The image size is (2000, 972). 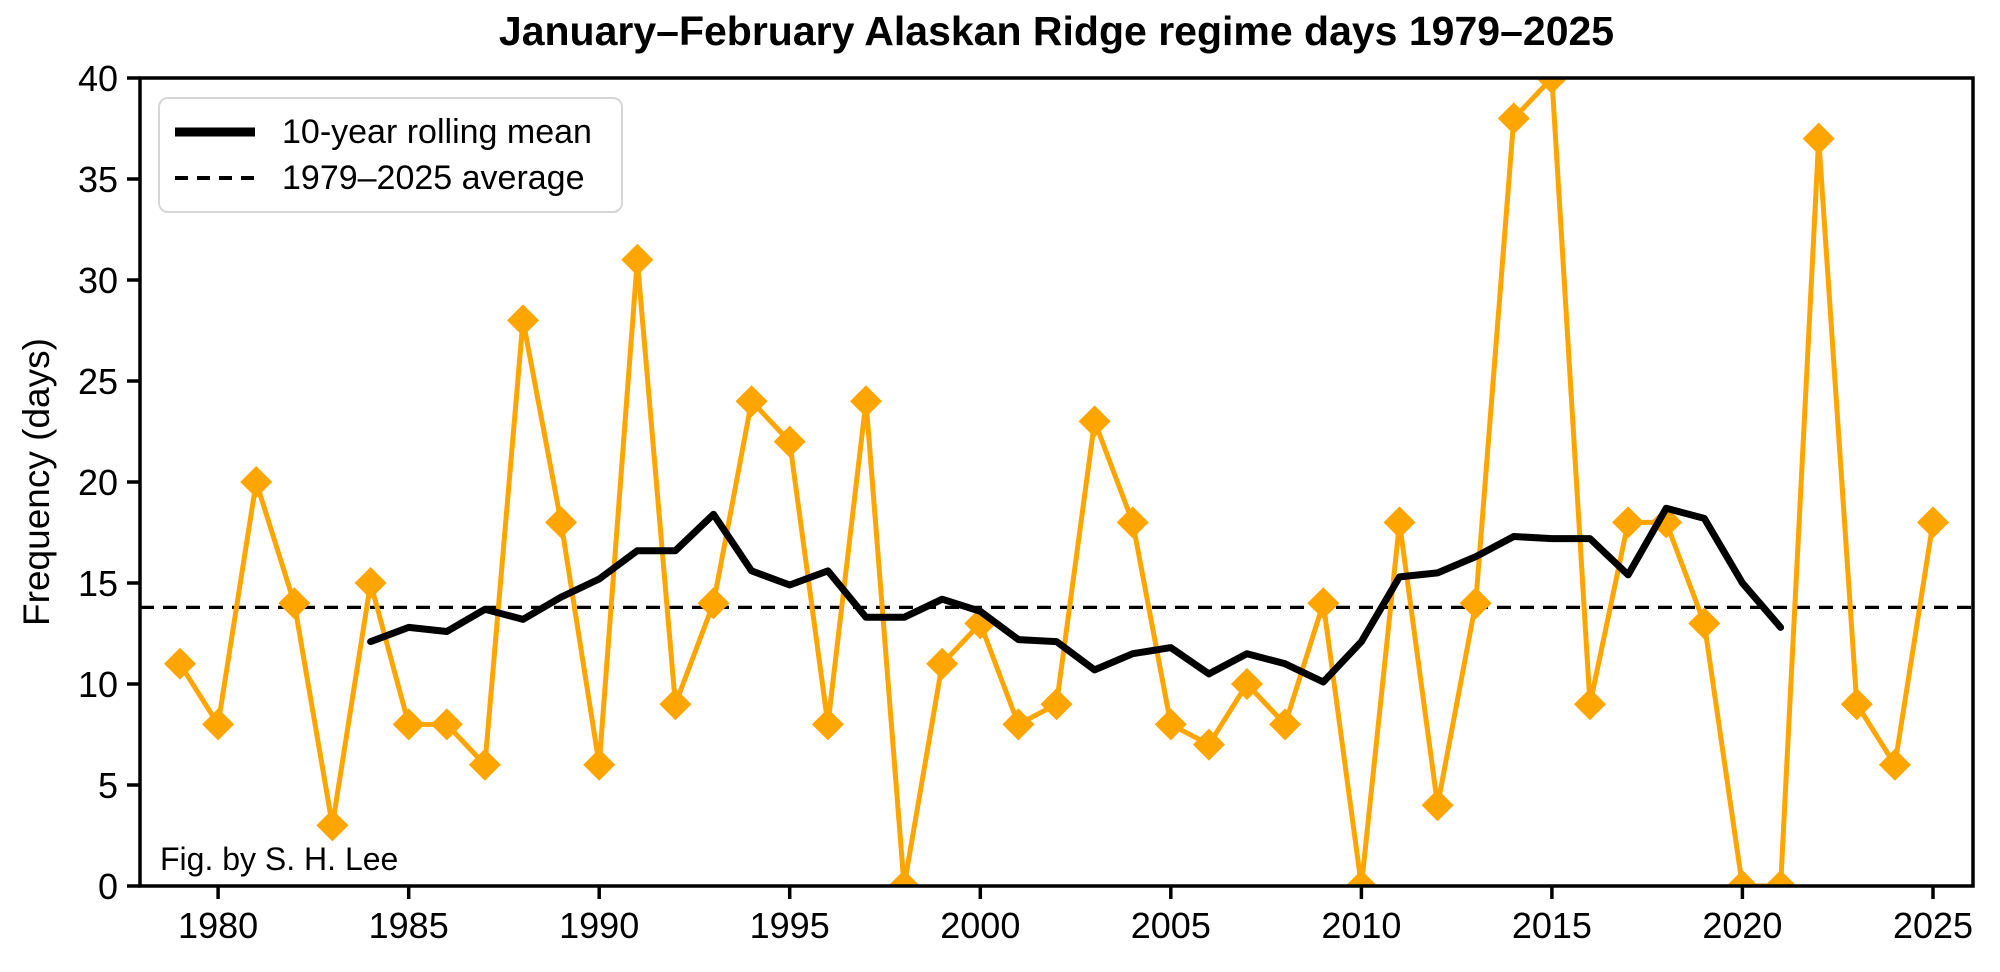 I want to click on solid-line-sample-icon, so click(x=215, y=132).